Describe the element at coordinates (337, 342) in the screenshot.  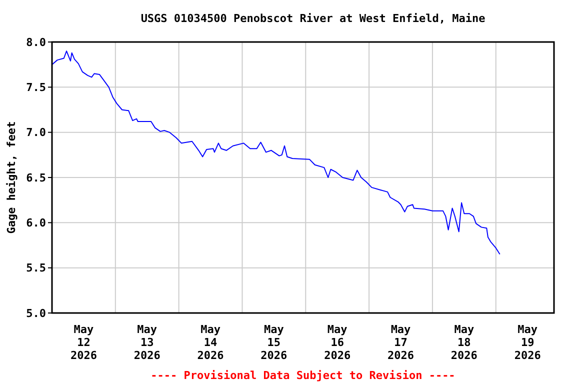
I see `x-tick-label: May 16 2026` at that location.